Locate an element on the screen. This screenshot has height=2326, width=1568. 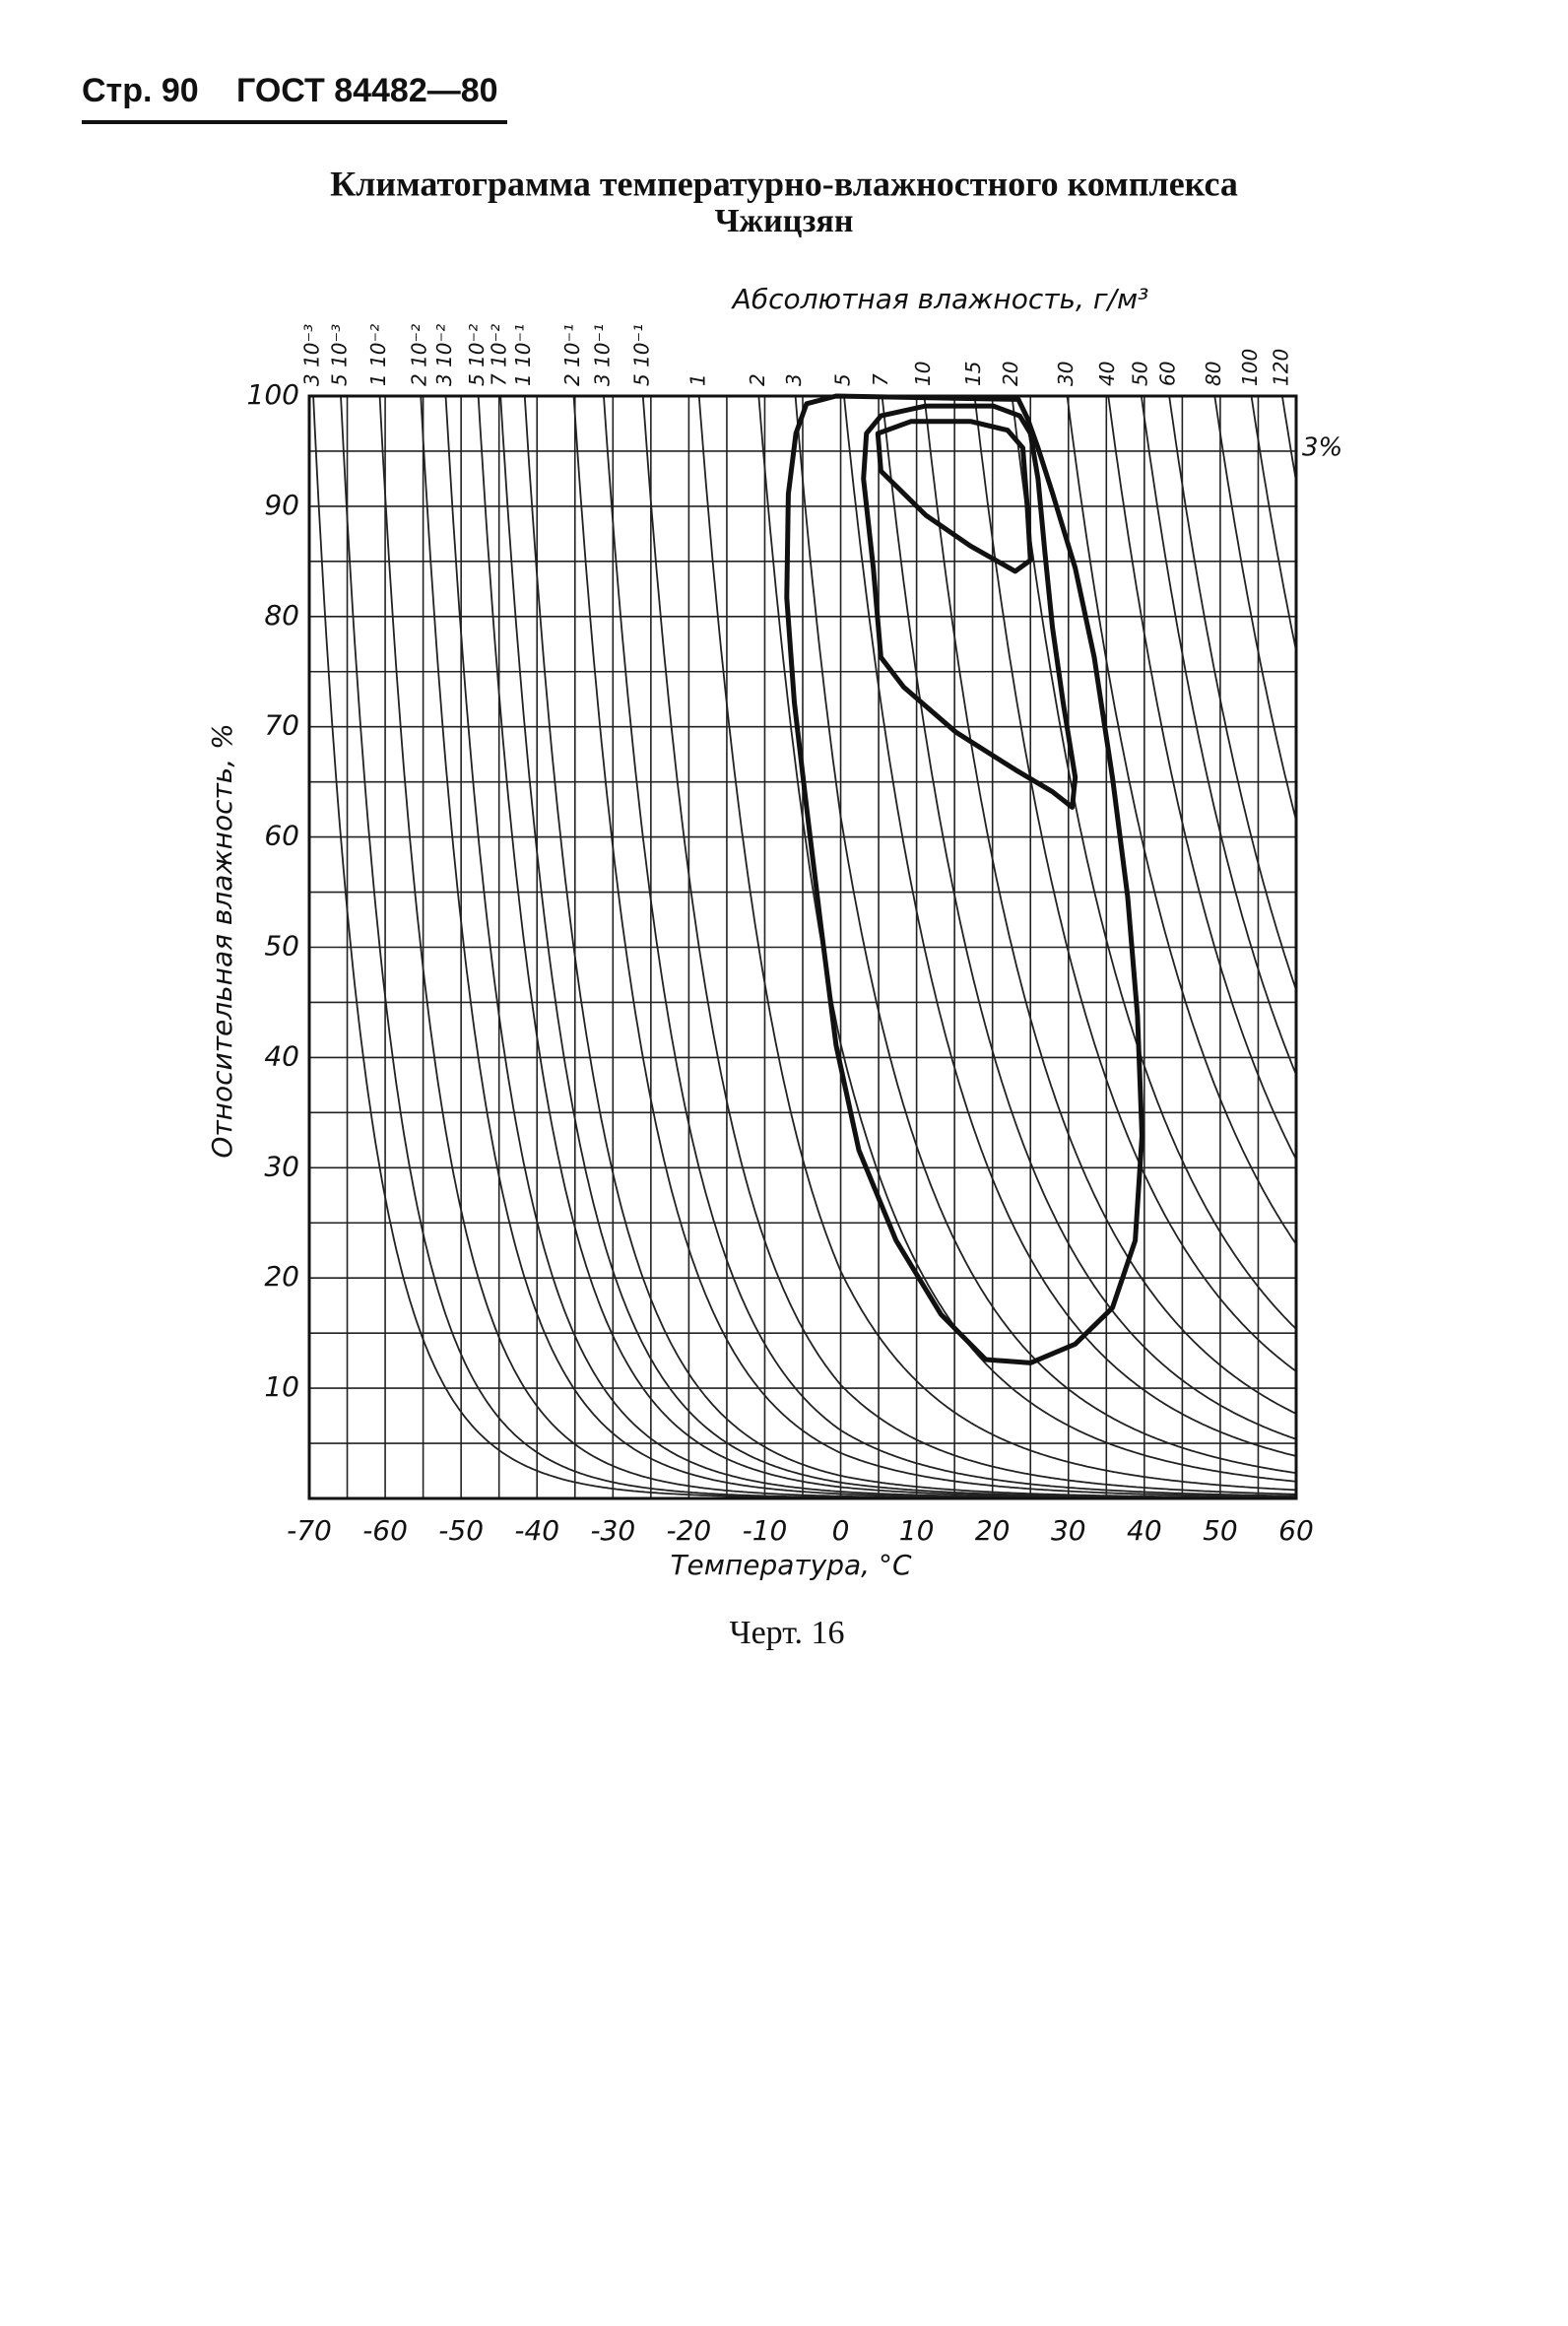
y-tick-label: 90 is located at coordinates (281, 505).